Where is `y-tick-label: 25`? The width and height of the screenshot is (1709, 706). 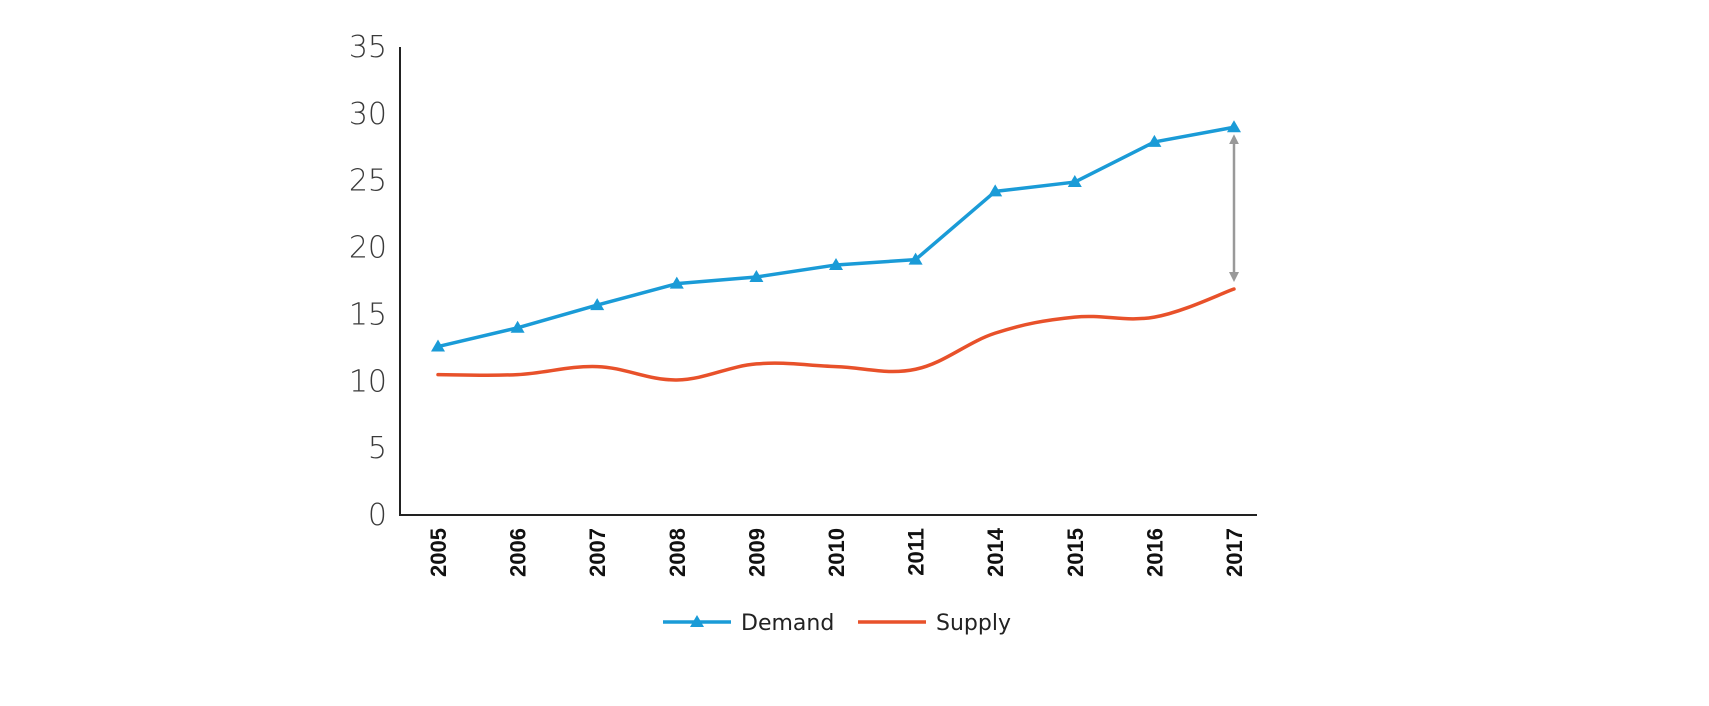 y-tick-label: 25 is located at coordinates (368, 181).